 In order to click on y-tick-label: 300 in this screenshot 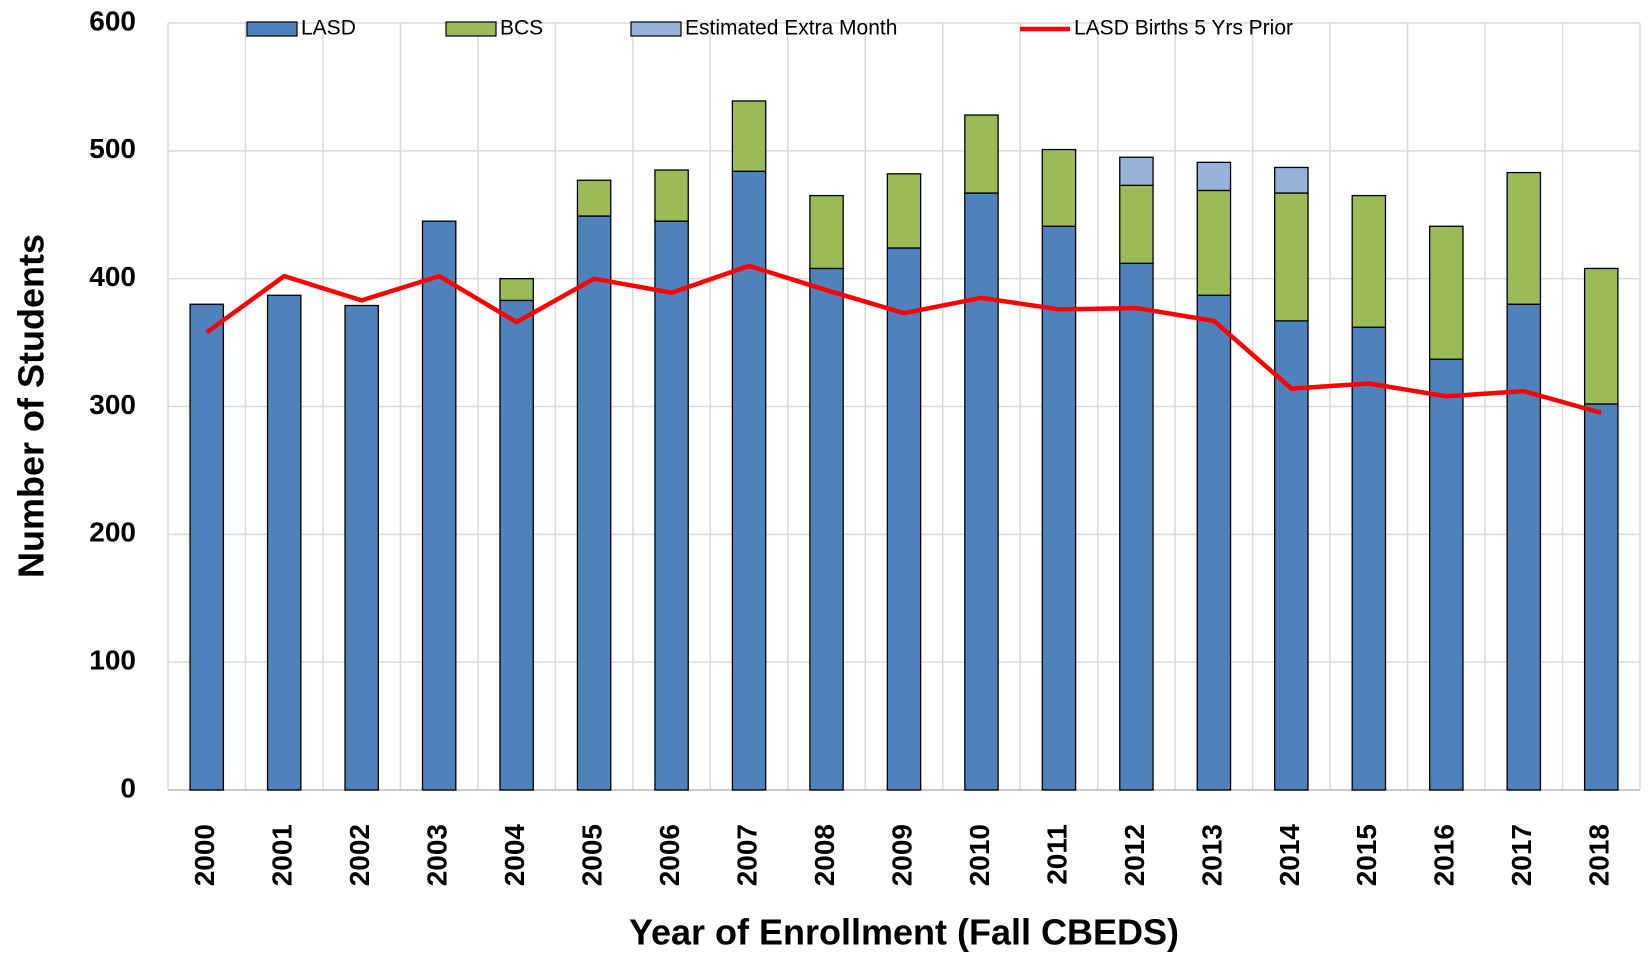, I will do `click(112, 404)`.